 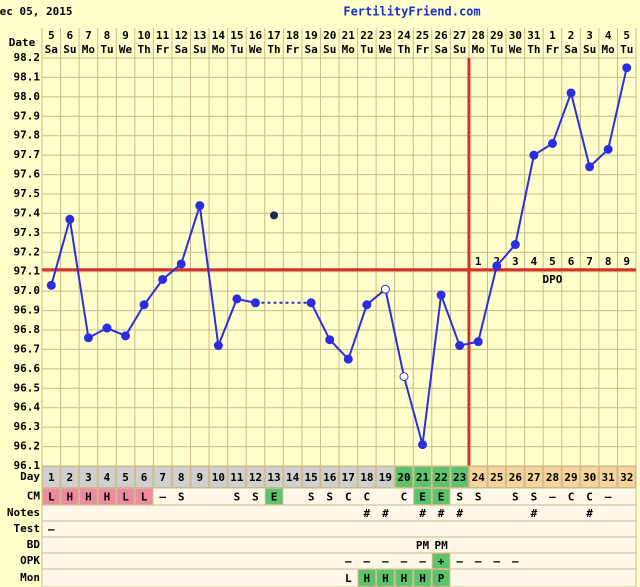 What do you see at coordinates (292, 35) in the screenshot?
I see `date-label: 18` at bounding box center [292, 35].